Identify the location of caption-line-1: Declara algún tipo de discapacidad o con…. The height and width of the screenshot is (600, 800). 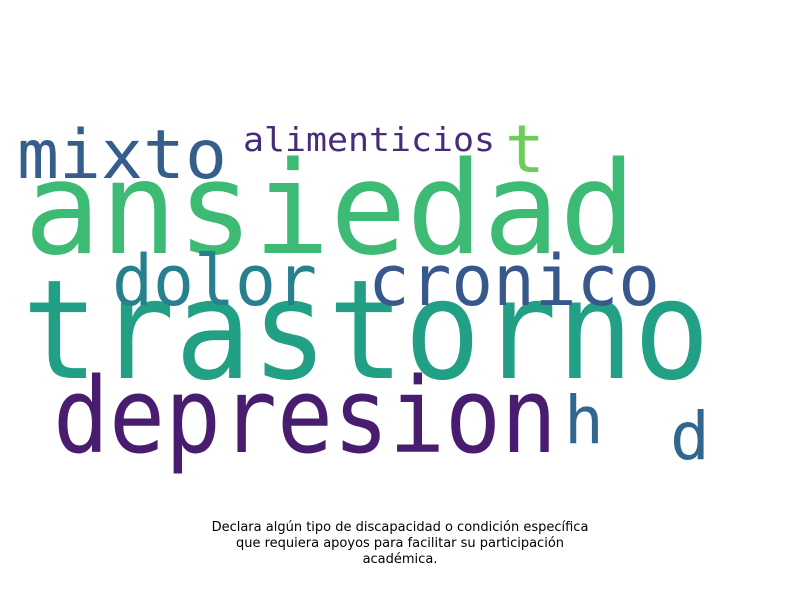
(400, 527).